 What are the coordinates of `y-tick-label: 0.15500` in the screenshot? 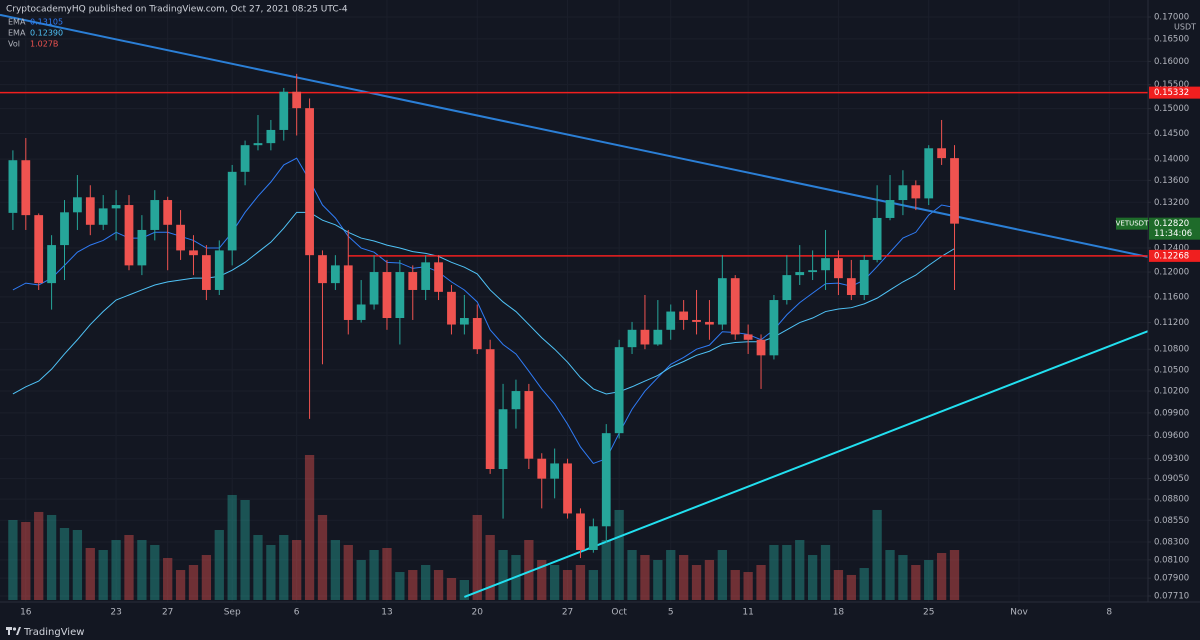 It's located at (1171, 85).